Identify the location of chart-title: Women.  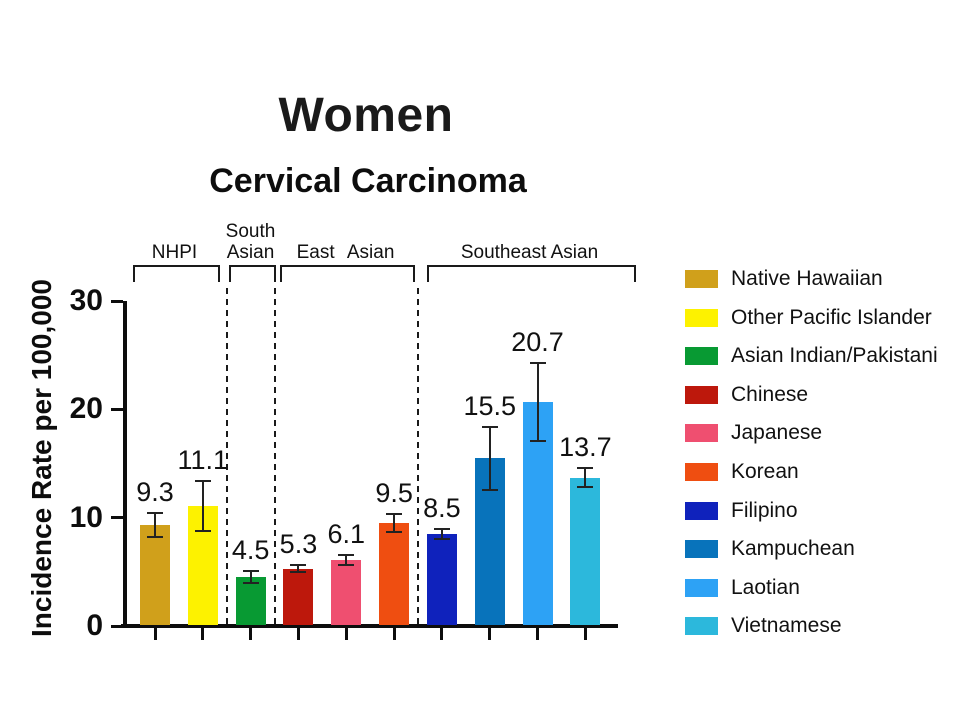
(366, 115).